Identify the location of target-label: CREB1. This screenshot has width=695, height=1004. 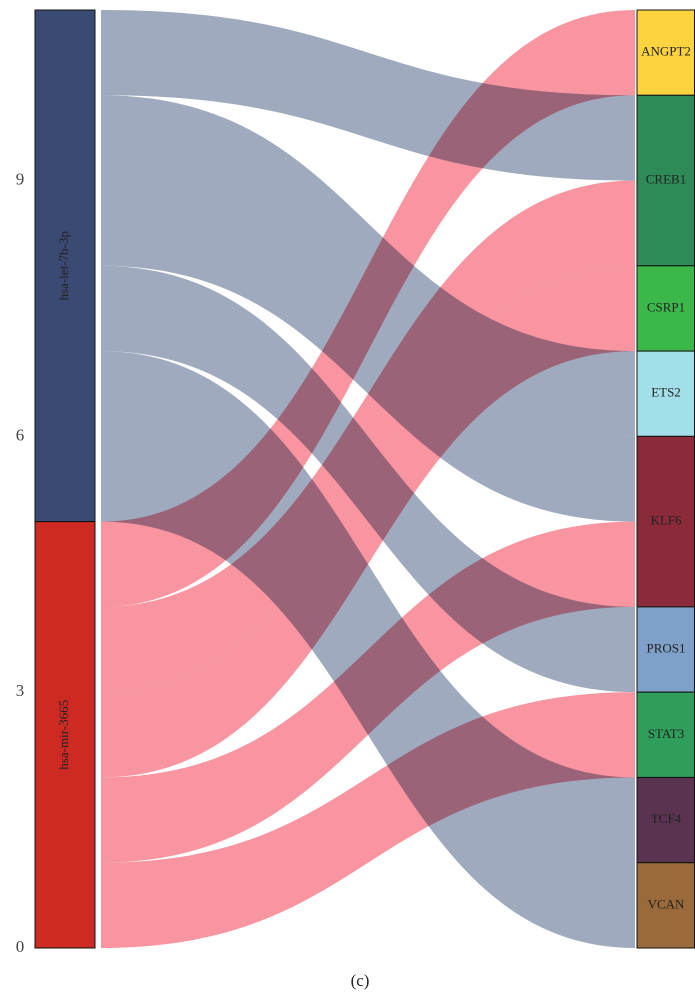
(666, 179).